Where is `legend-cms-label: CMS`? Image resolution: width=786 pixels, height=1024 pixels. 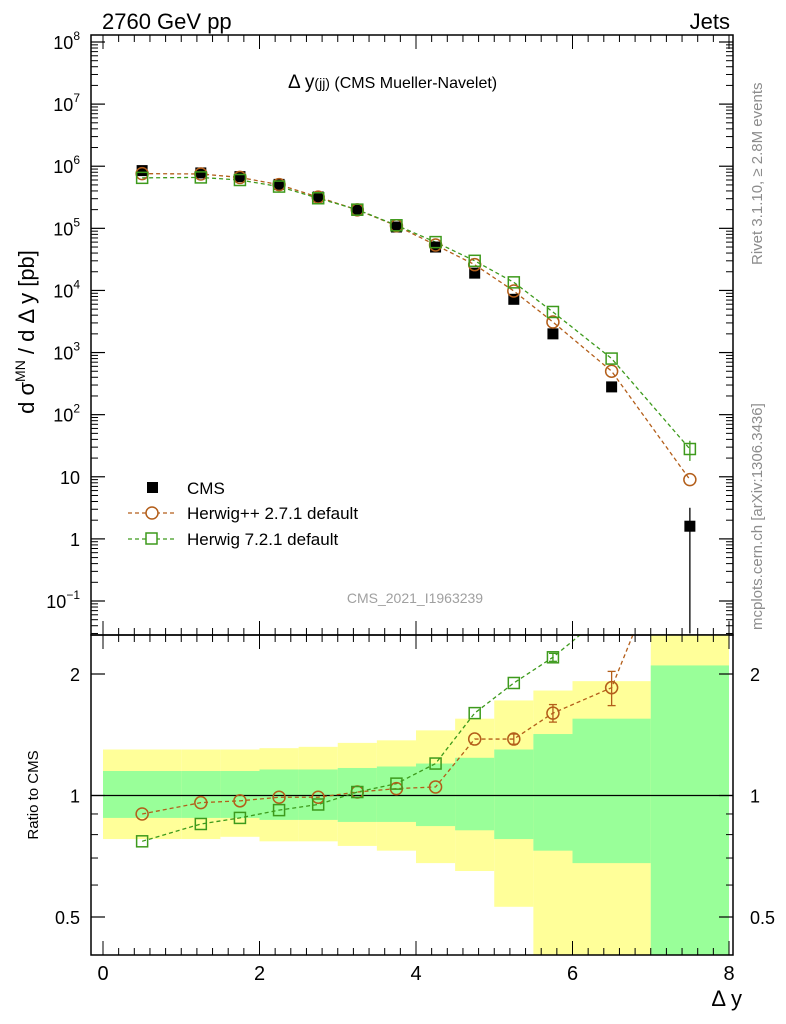
legend-cms-label: CMS is located at coordinates (206, 488).